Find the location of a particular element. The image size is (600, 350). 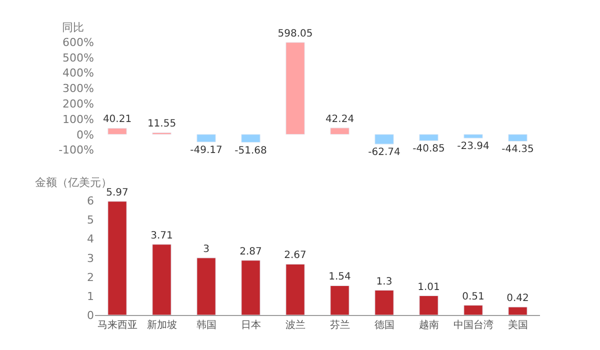

y-tick-label: 1 is located at coordinates (90, 296).